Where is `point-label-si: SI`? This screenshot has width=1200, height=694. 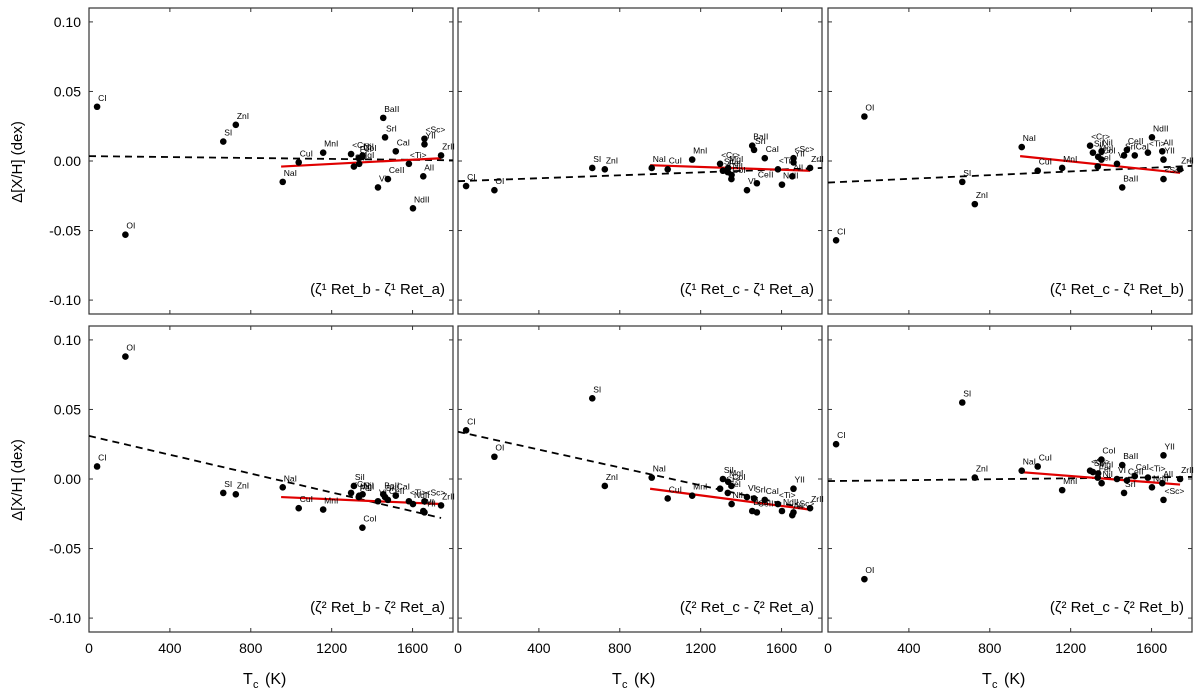 point-label-si: SI is located at coordinates (228, 133).